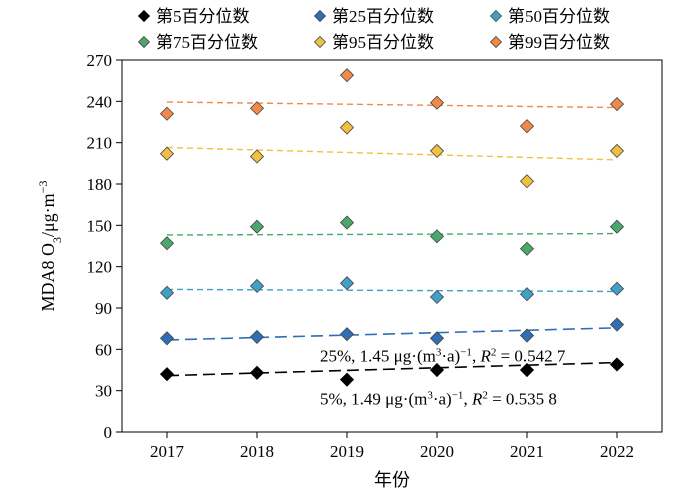 This screenshot has height=498, width=700. I want to click on legend-item: 第5百分位数, so click(193, 16).